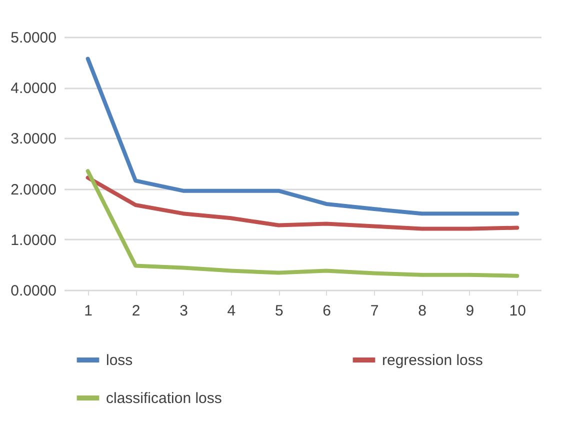 Image resolution: width=571 pixels, height=428 pixels. I want to click on x-tick-label: 2, so click(136, 311).